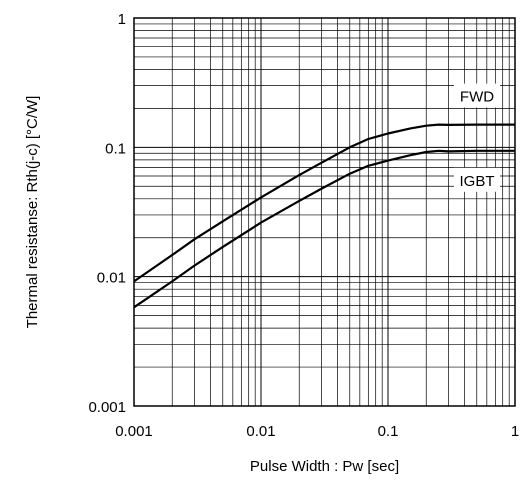 The image size is (525, 480). What do you see at coordinates (107, 407) in the screenshot?
I see `y-tick-label: 0.001` at bounding box center [107, 407].